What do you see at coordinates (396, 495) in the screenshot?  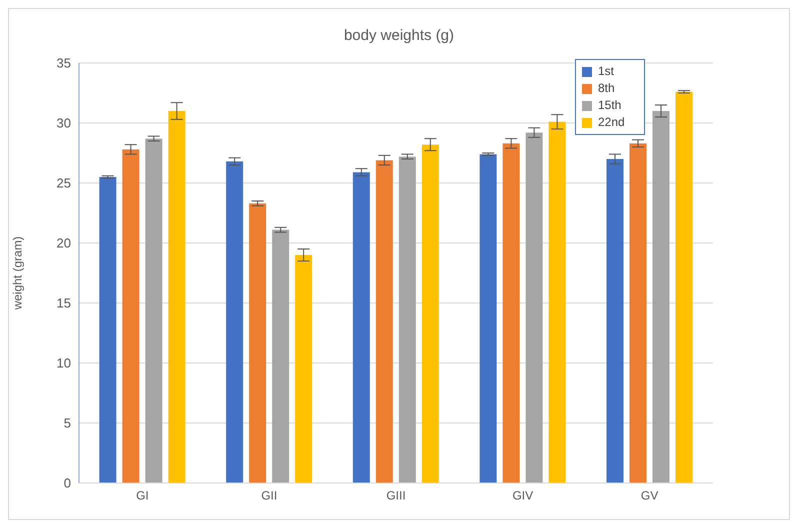 I see `x-tick-label: GIII` at bounding box center [396, 495].